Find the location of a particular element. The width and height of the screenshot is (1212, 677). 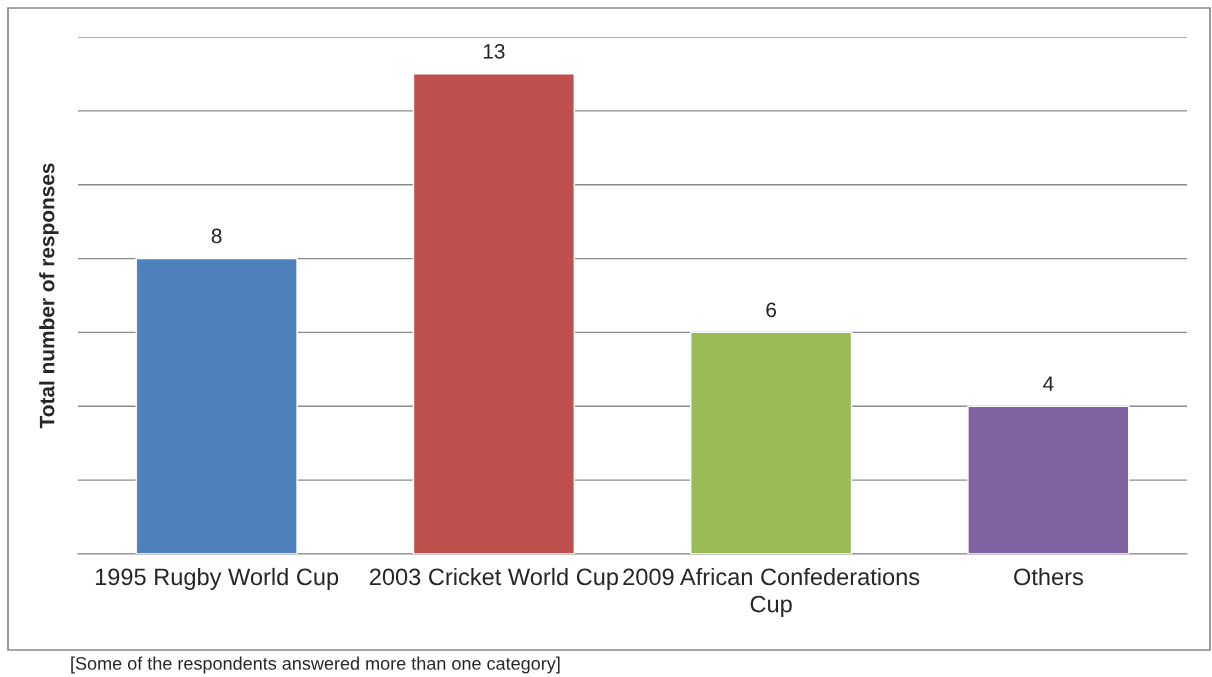

data-label: 8 is located at coordinates (216, 236).